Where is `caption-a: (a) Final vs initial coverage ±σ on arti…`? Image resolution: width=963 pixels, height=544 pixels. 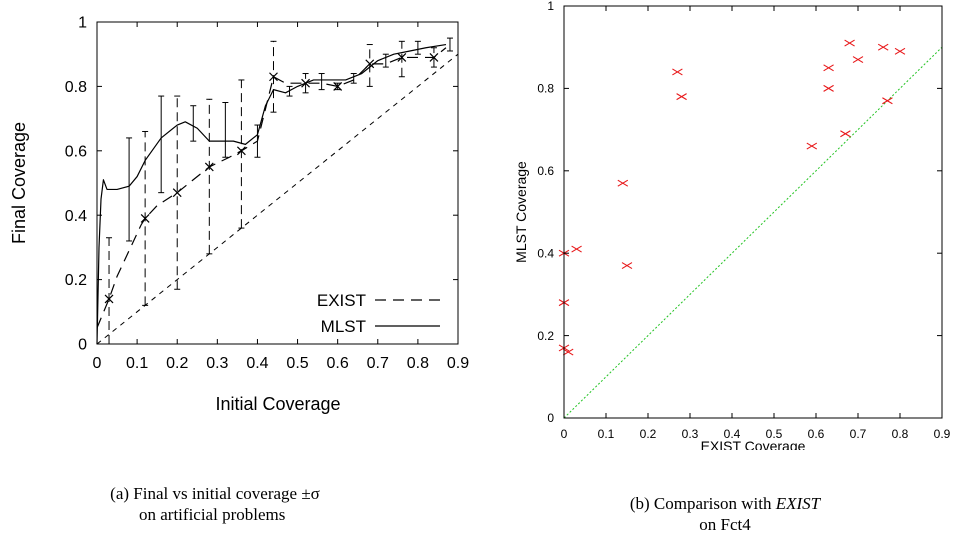 caption-a: (a) Final vs initial coverage ±σ on arti… is located at coordinates (215, 504).